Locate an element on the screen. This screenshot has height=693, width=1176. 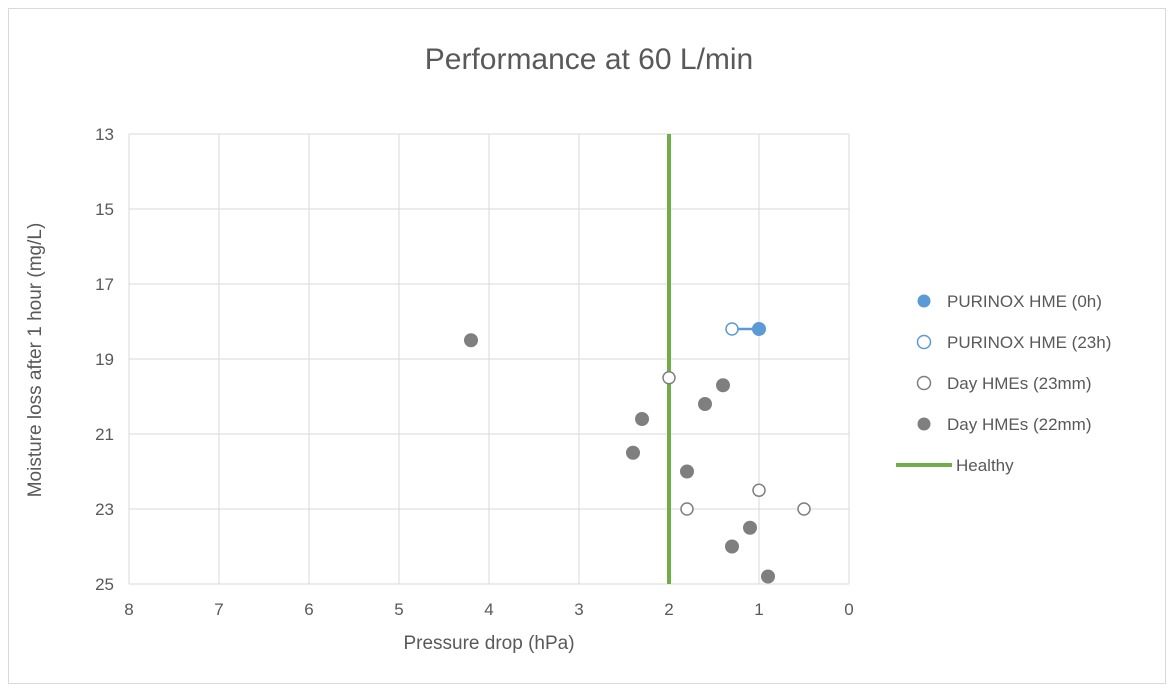
x-axis-label: Pressure drop (hPa) is located at coordinates (488, 643).